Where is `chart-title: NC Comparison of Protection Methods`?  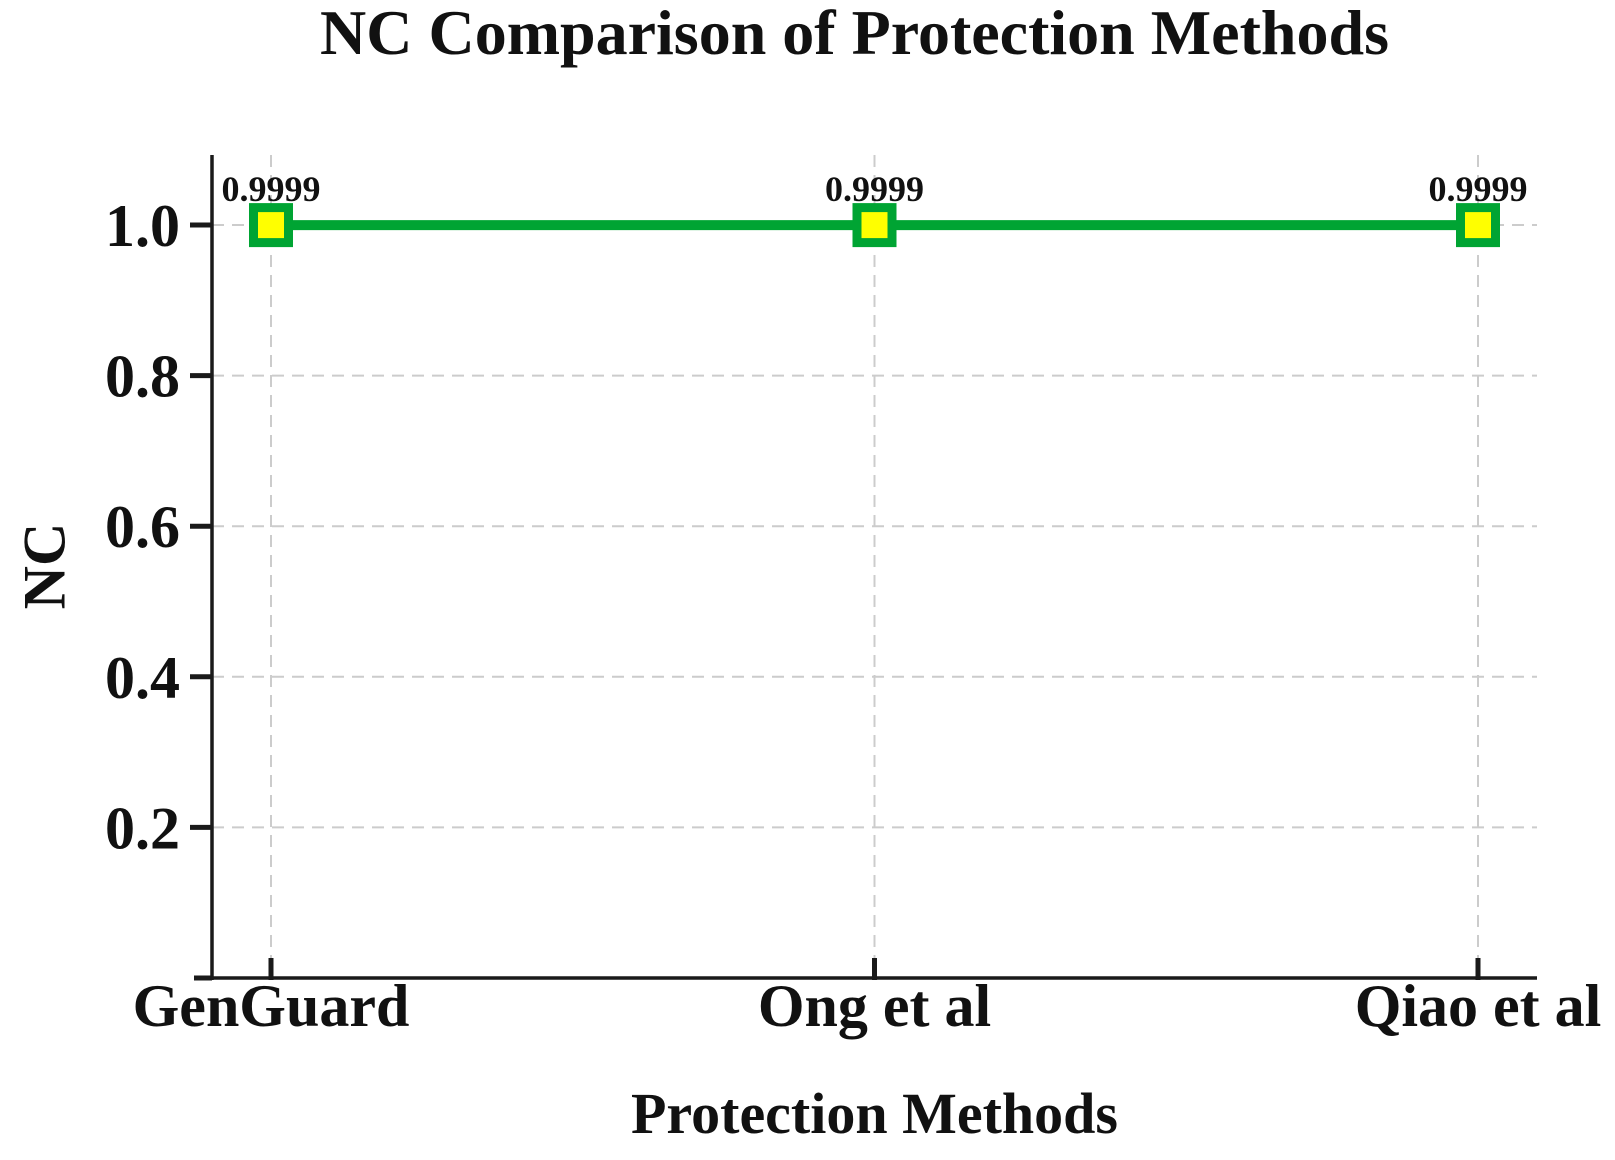
chart-title: NC Comparison of Protection Methods is located at coordinates (854, 34).